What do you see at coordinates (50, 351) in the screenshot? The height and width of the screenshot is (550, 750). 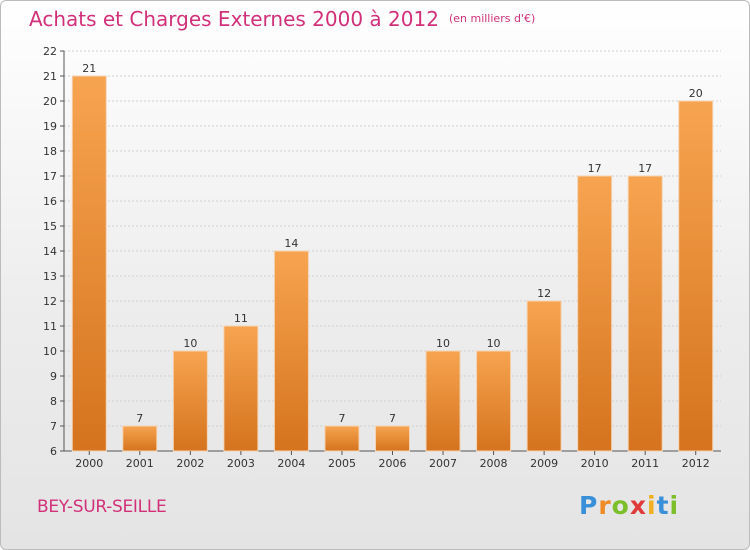 I see `y-tick-label: 10` at bounding box center [50, 351].